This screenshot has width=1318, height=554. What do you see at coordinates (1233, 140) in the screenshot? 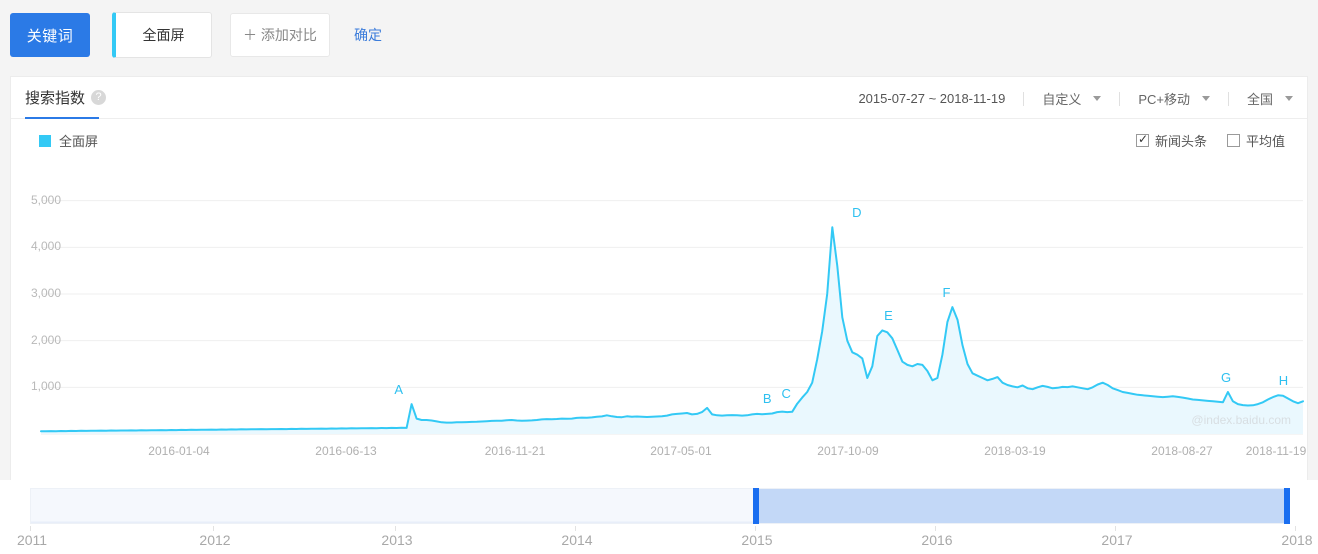
I see `checkbox-icon-unchecked` at bounding box center [1233, 140].